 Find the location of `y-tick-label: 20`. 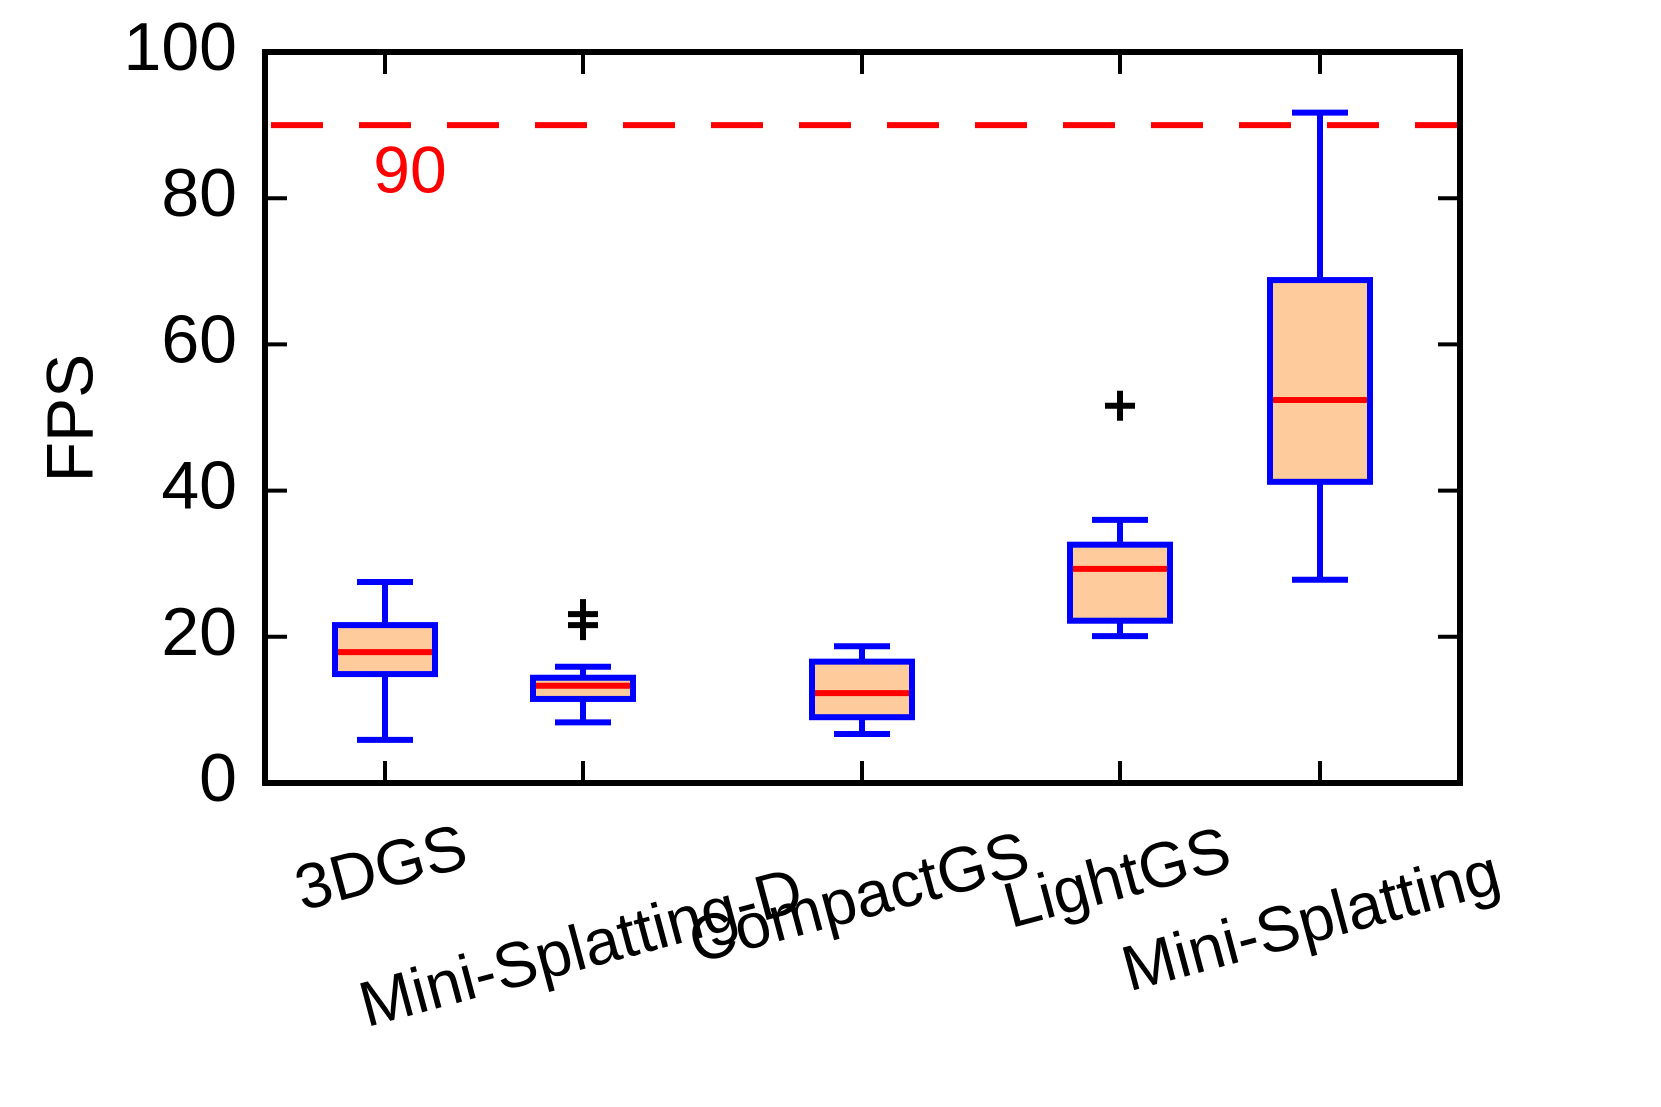

y-tick-label: 20 is located at coordinates (199, 632).